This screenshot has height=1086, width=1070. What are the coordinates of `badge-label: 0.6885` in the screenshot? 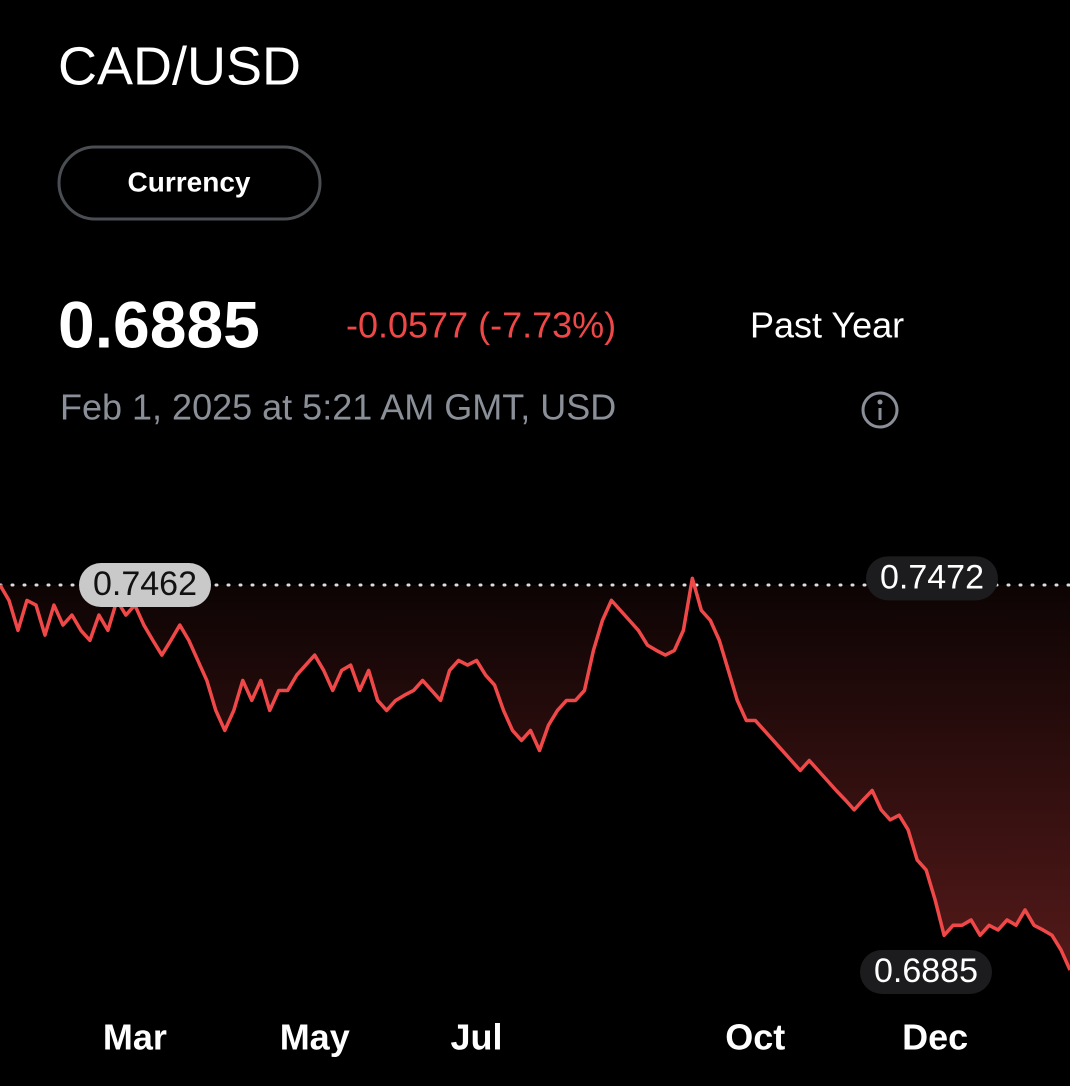 It's located at (926, 971).